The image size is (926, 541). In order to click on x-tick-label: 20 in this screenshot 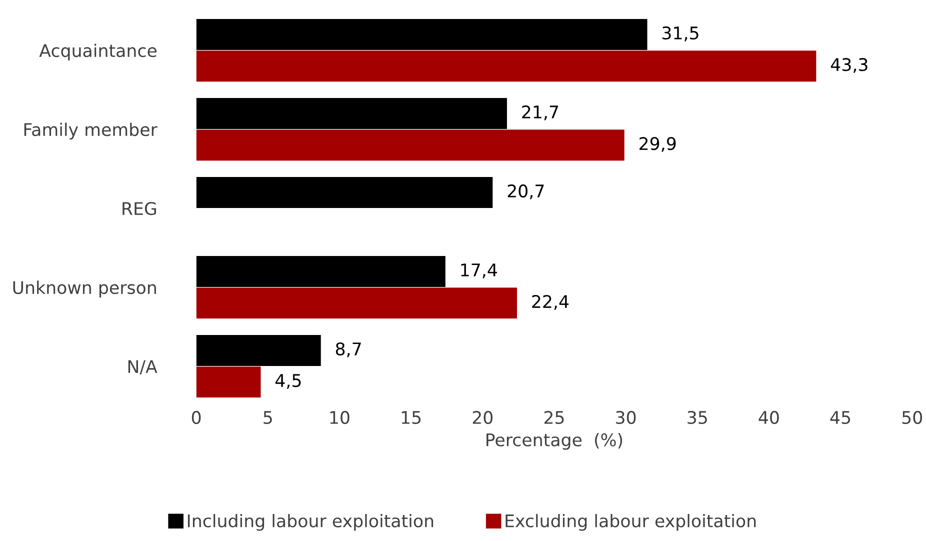, I will do `click(482, 417)`.